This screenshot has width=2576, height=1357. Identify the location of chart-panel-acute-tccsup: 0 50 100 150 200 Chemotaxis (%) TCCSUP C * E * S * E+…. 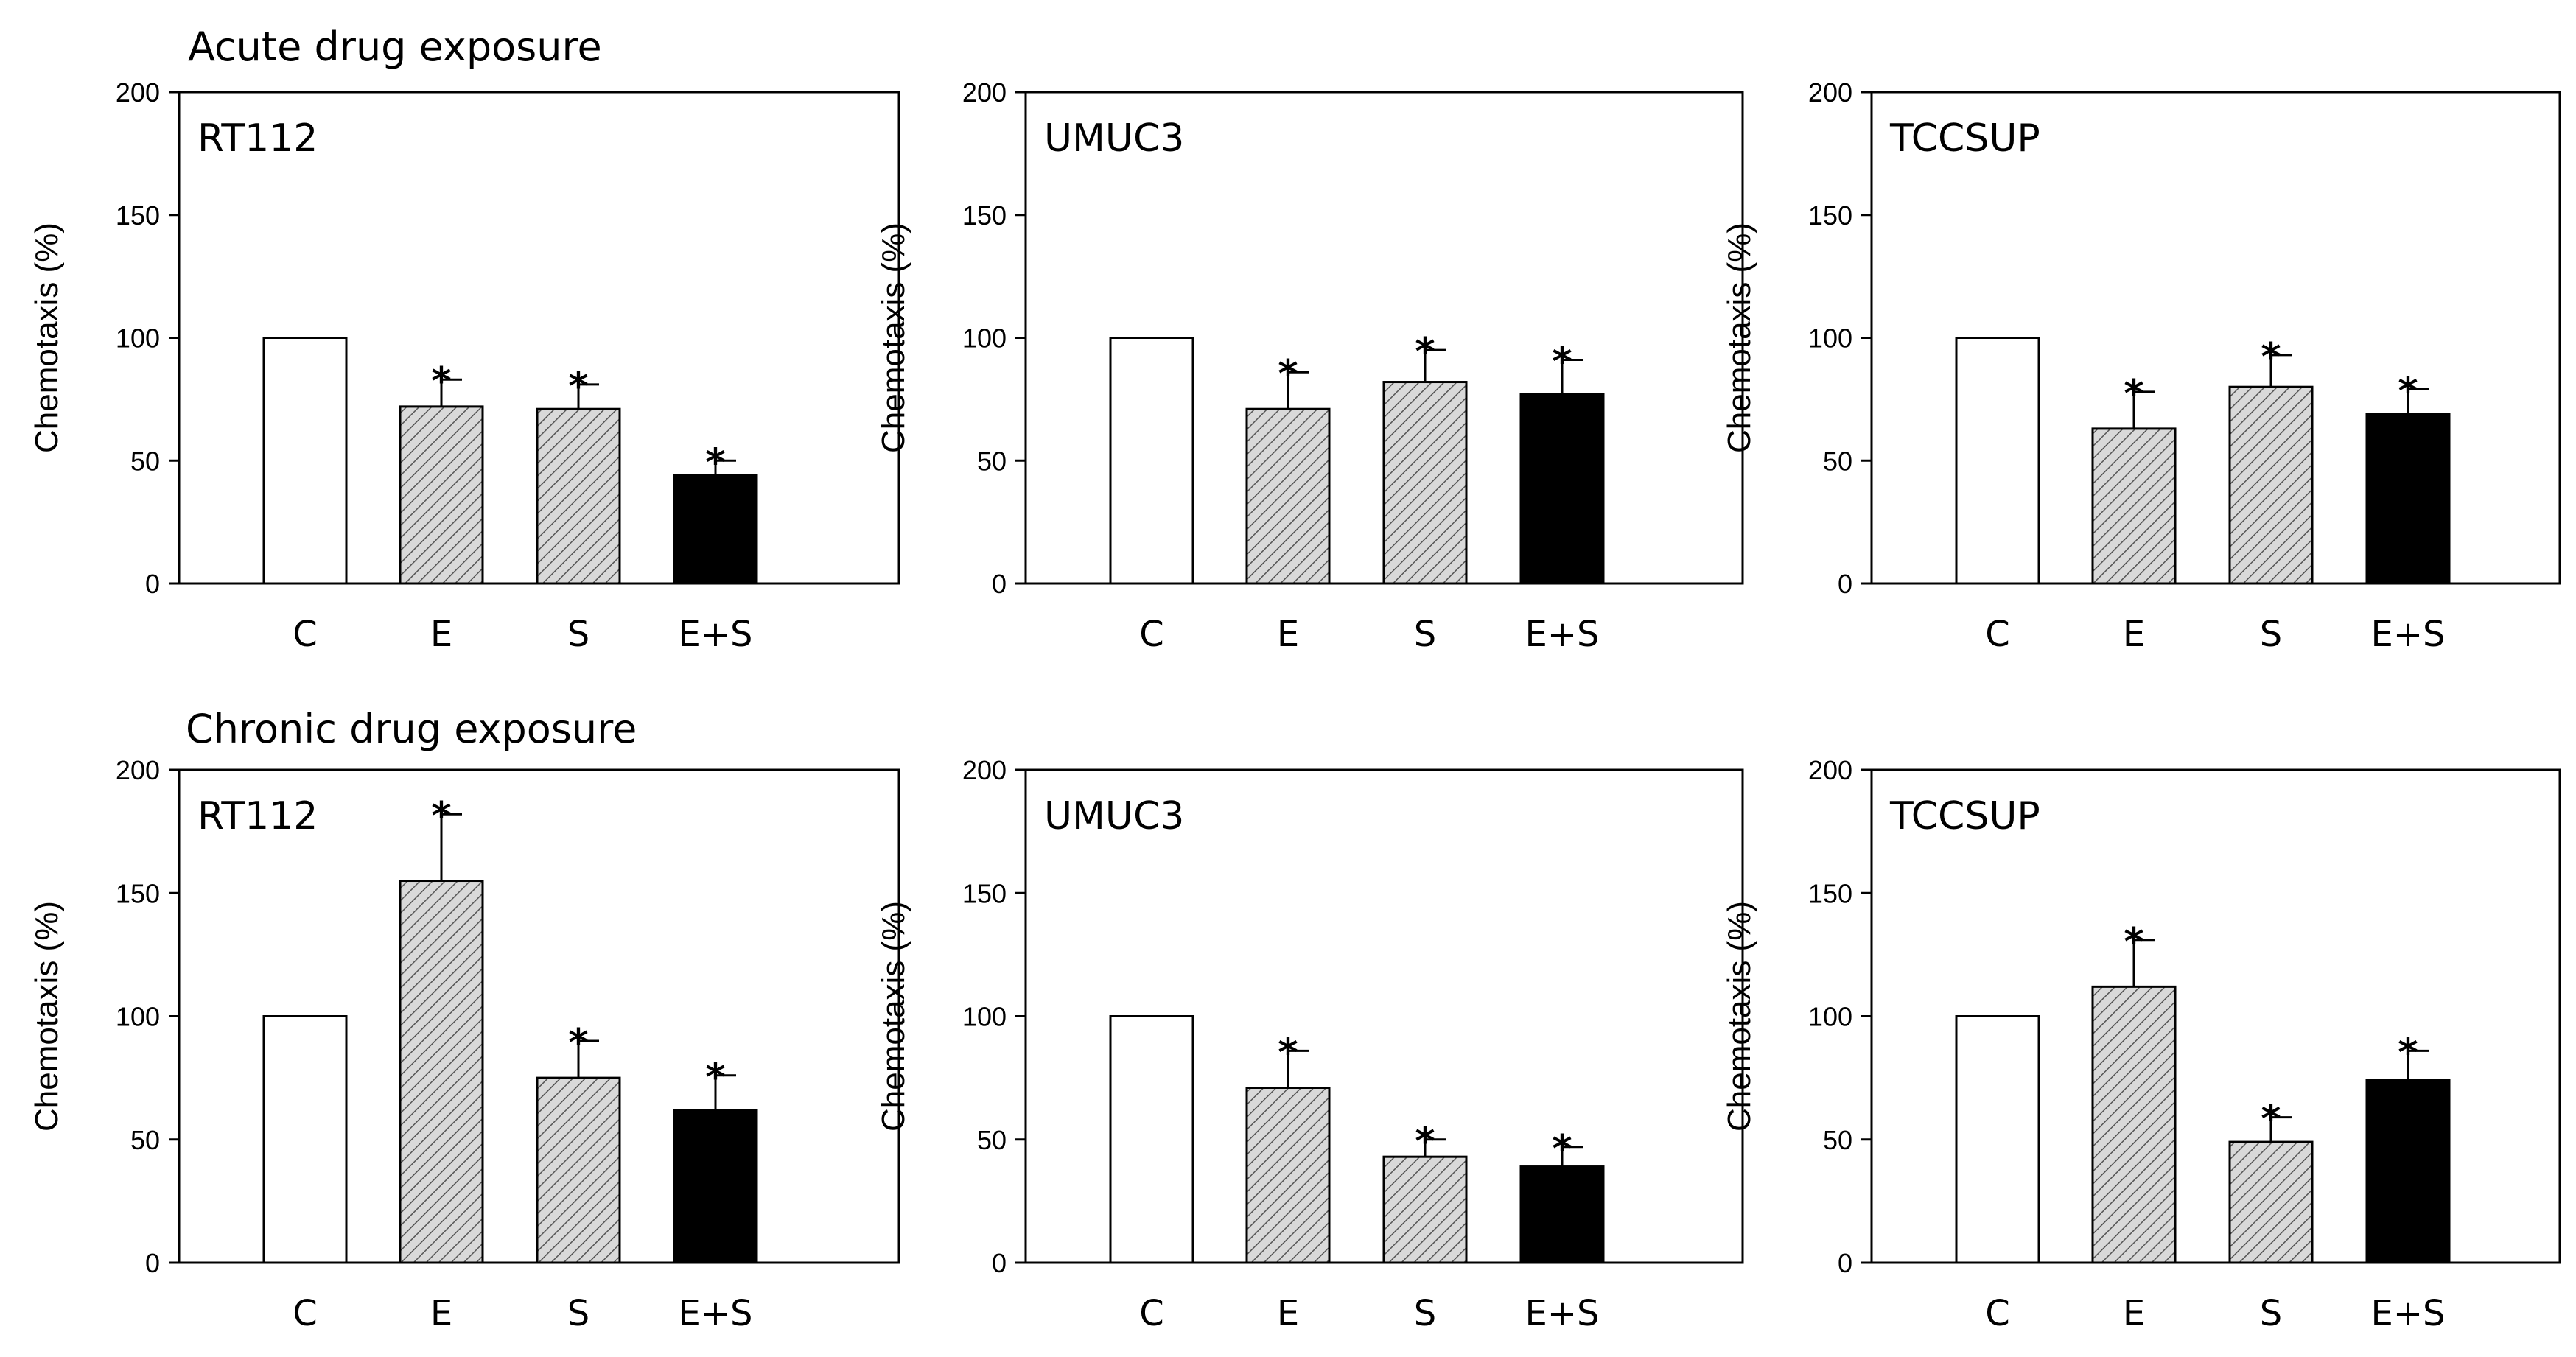
(2141, 366).